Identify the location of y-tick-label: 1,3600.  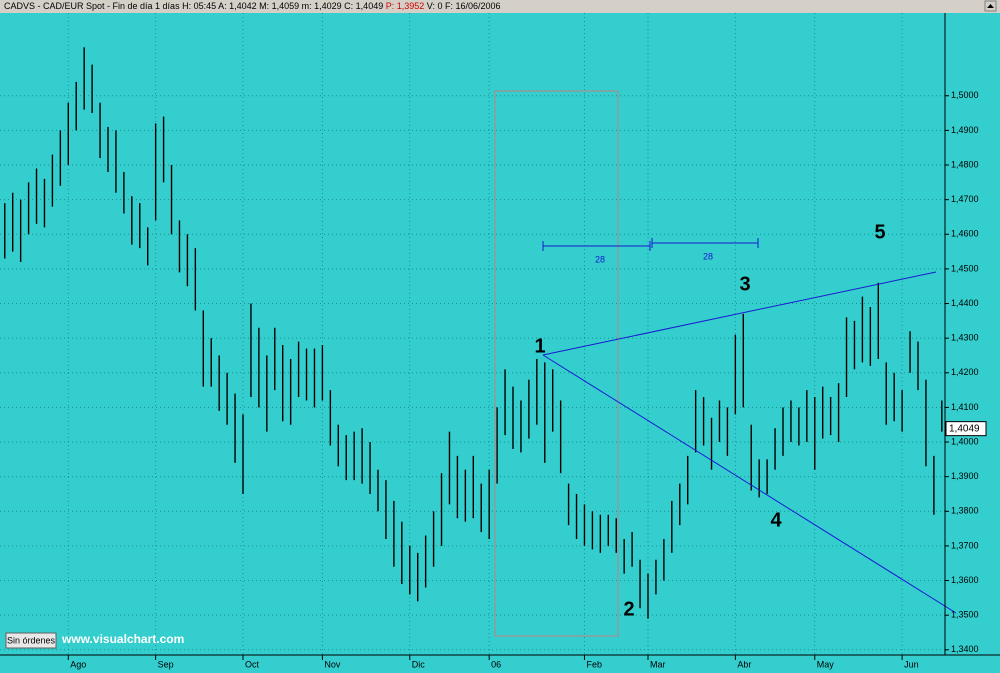
(965, 580).